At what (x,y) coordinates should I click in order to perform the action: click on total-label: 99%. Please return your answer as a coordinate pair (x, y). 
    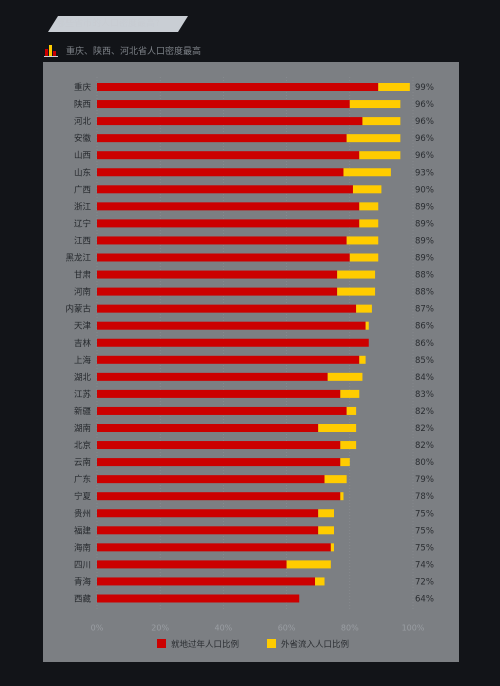
    Looking at the image, I should click on (424, 88).